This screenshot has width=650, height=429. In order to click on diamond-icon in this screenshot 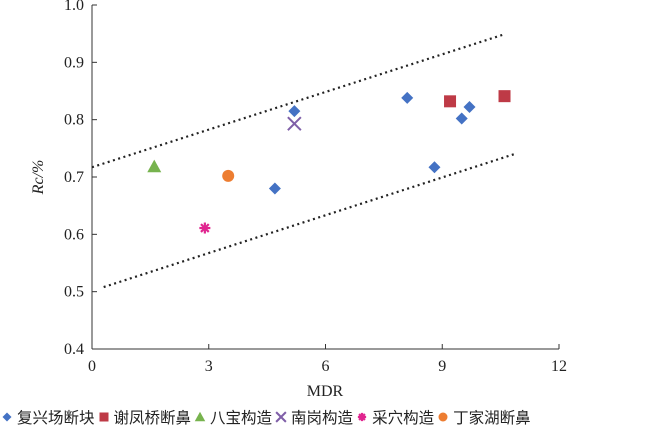, I will do `click(7, 417)`.